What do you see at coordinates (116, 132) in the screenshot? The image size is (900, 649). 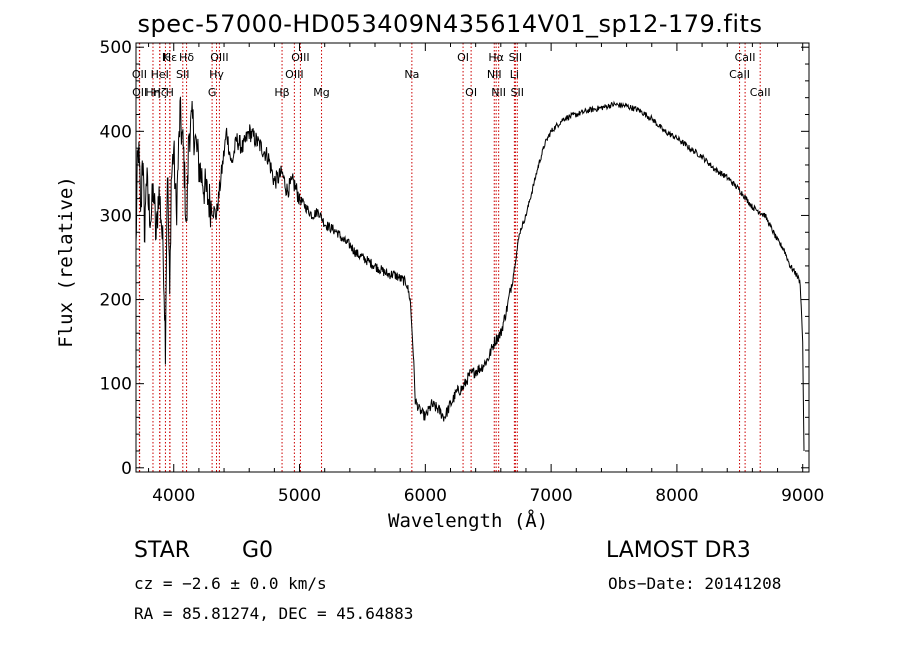 I see `y-tick-label-4: 400` at bounding box center [116, 132].